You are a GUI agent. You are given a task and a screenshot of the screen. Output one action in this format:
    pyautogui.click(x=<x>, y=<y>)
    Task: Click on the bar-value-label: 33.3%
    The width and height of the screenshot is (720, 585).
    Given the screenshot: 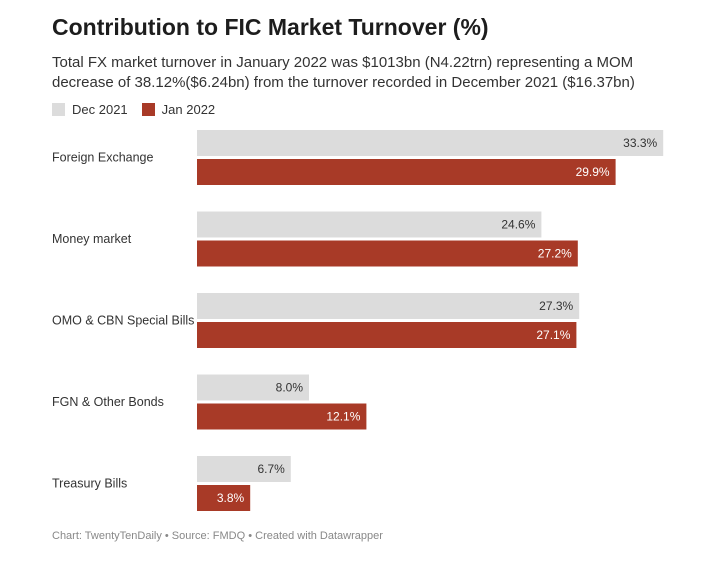 What is the action you would take?
    pyautogui.click(x=640, y=143)
    